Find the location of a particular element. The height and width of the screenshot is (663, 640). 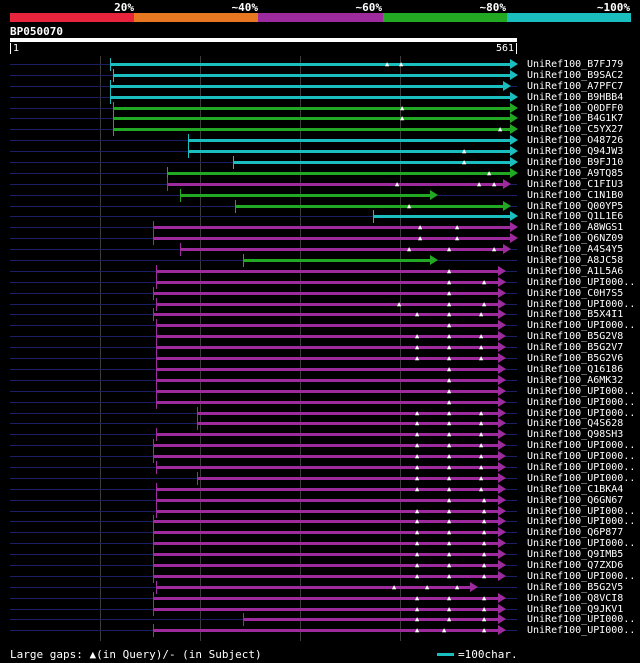

hit-label: UniRef100_A4S4Y5 is located at coordinates (575, 250).